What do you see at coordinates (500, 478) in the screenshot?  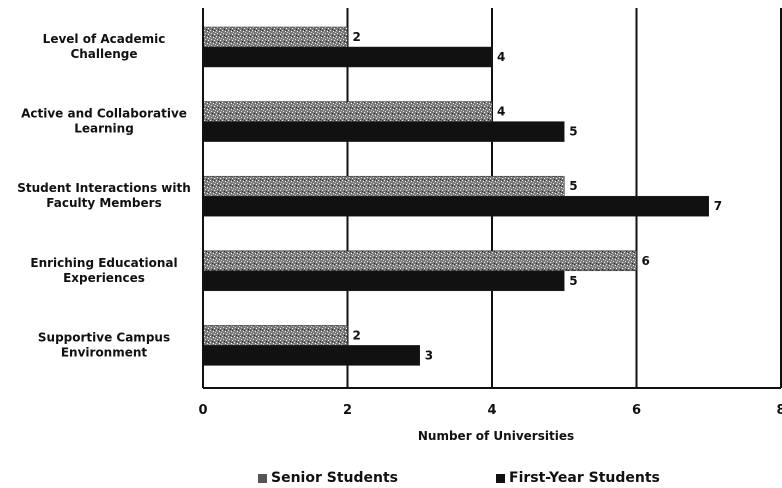 I see `legend-swatch-first-year` at bounding box center [500, 478].